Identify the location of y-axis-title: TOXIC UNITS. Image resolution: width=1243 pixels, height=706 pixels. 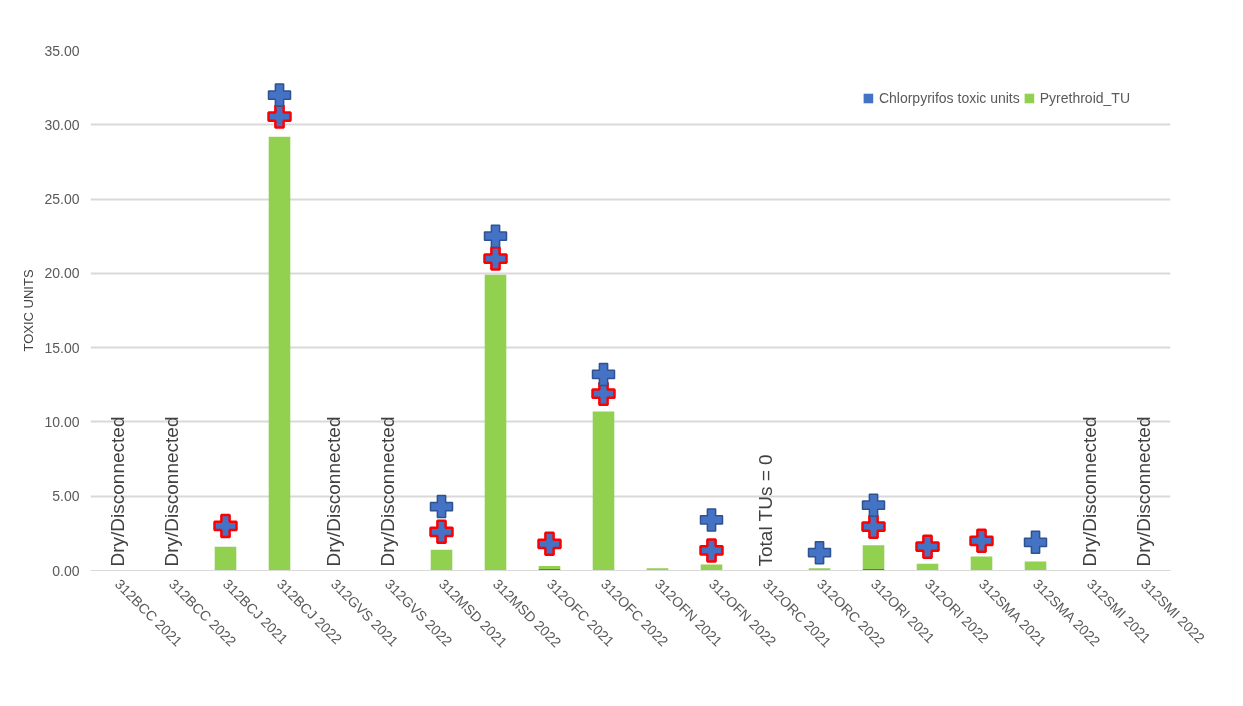
(29, 310).